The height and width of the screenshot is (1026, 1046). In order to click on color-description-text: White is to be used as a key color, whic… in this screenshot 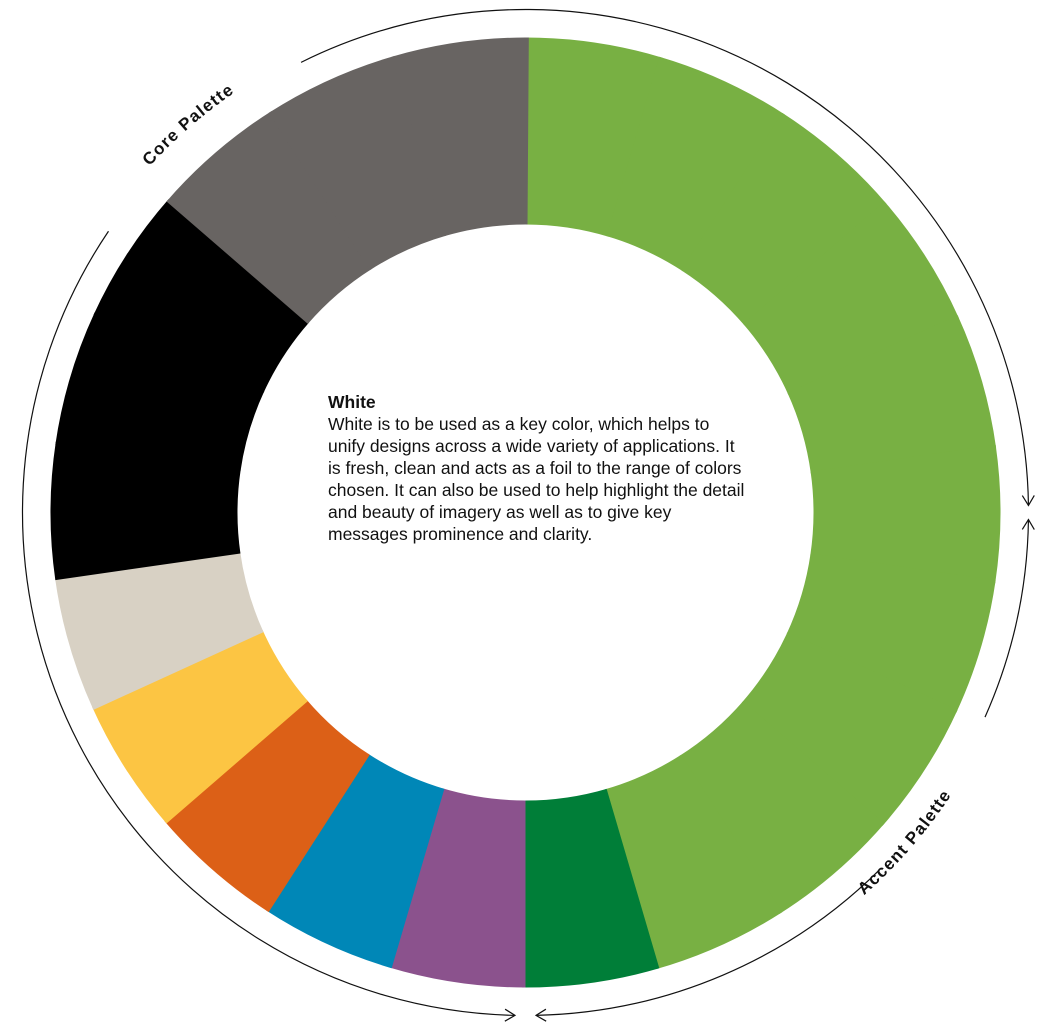, I will do `click(536, 479)`.